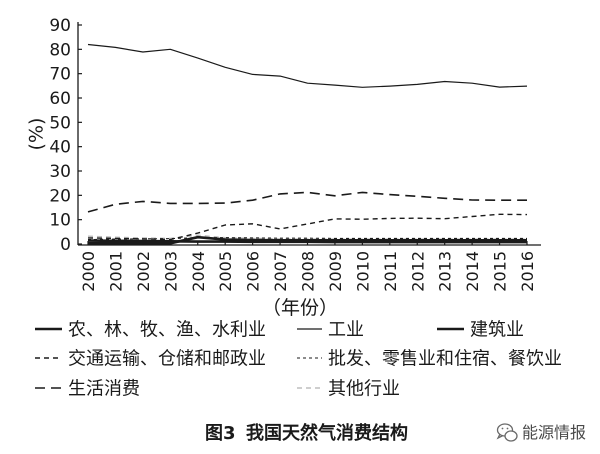 This screenshot has height=454, width=600. I want to click on y-tick-label: 80, so click(60, 50).